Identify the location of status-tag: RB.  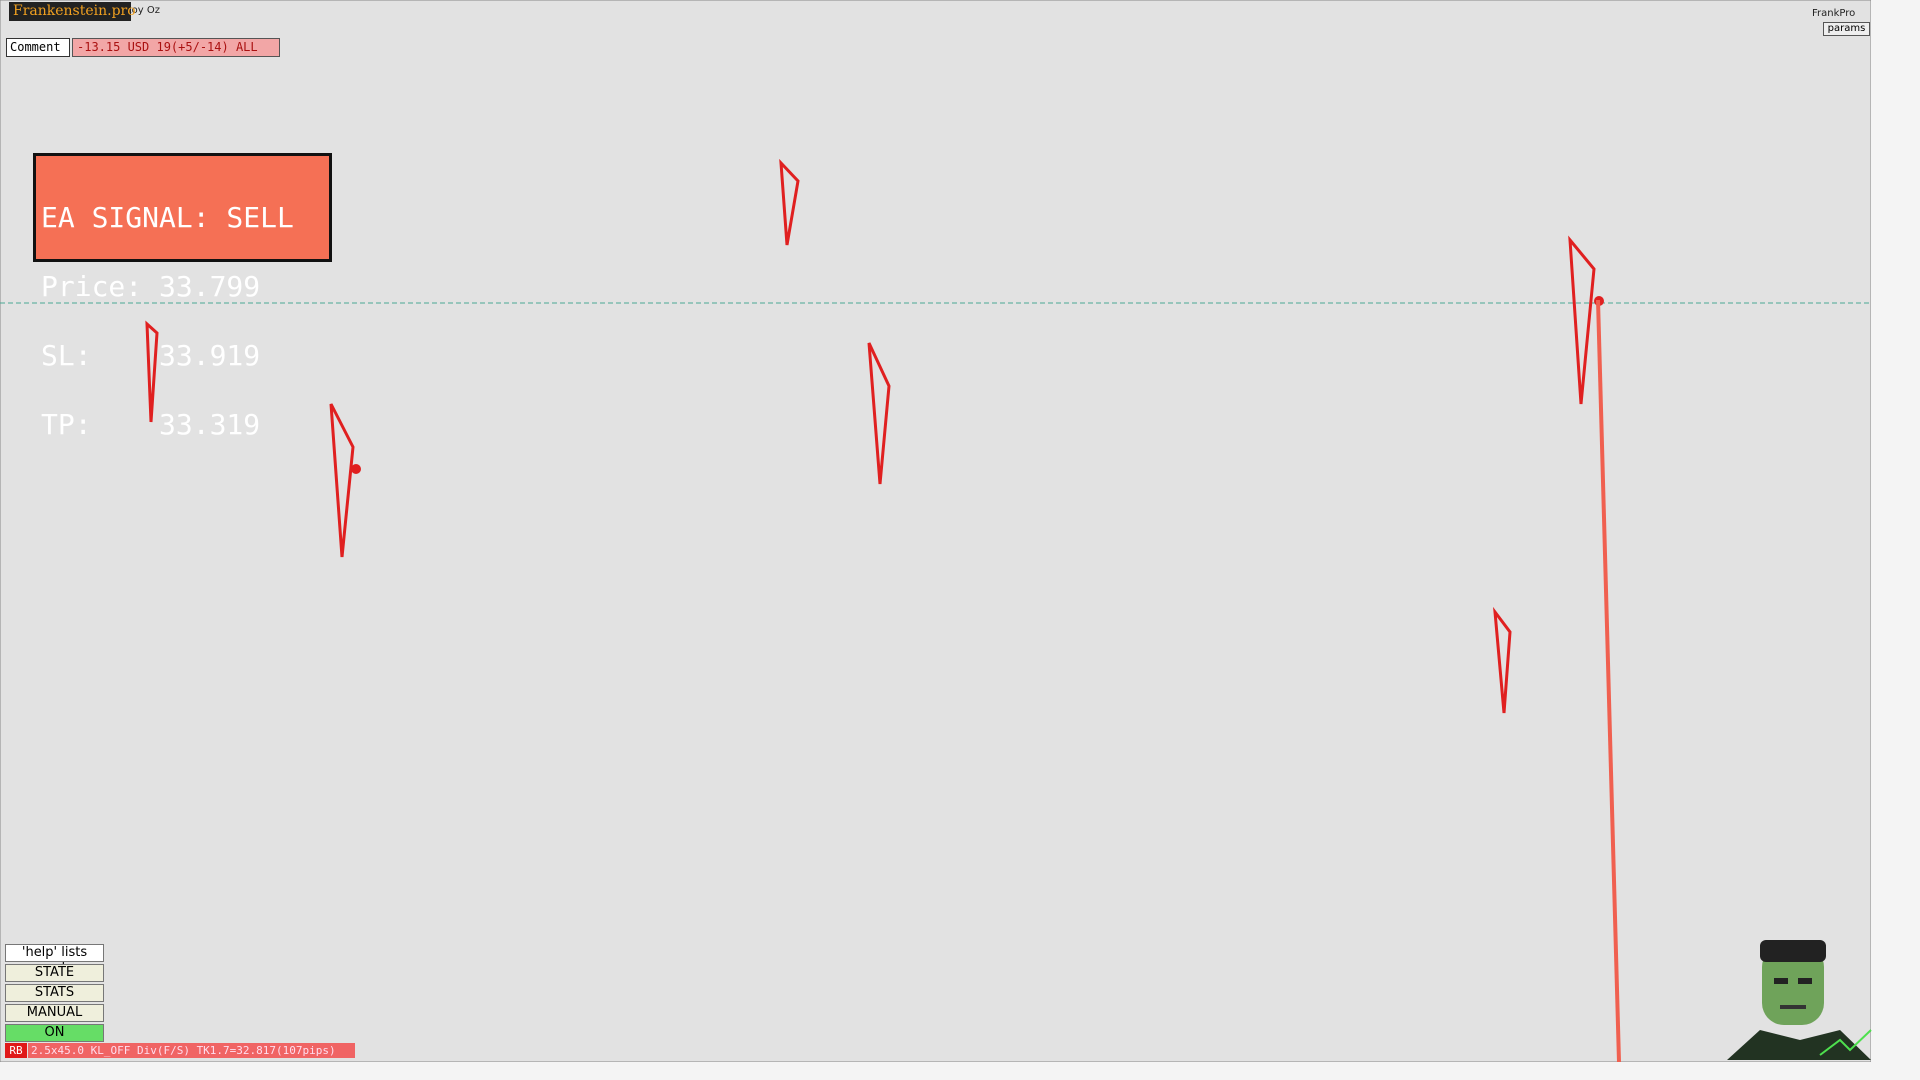
(16, 1050).